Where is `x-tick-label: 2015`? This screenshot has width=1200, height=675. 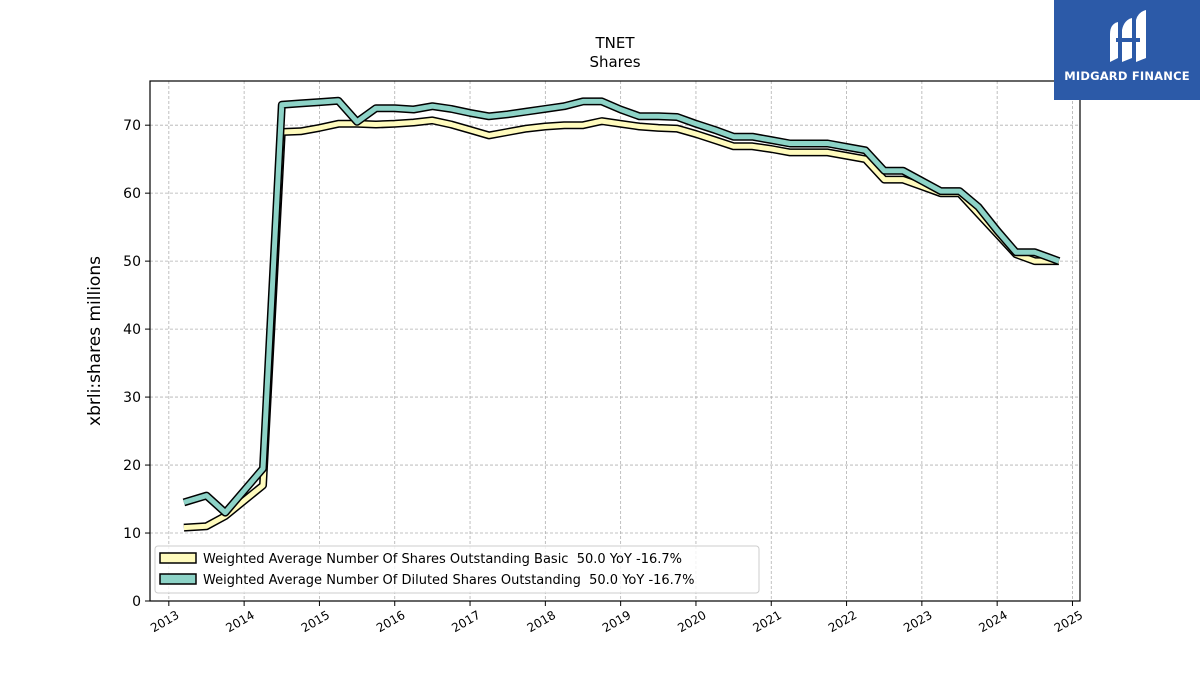
x-tick-label: 2015 is located at coordinates (315, 621).